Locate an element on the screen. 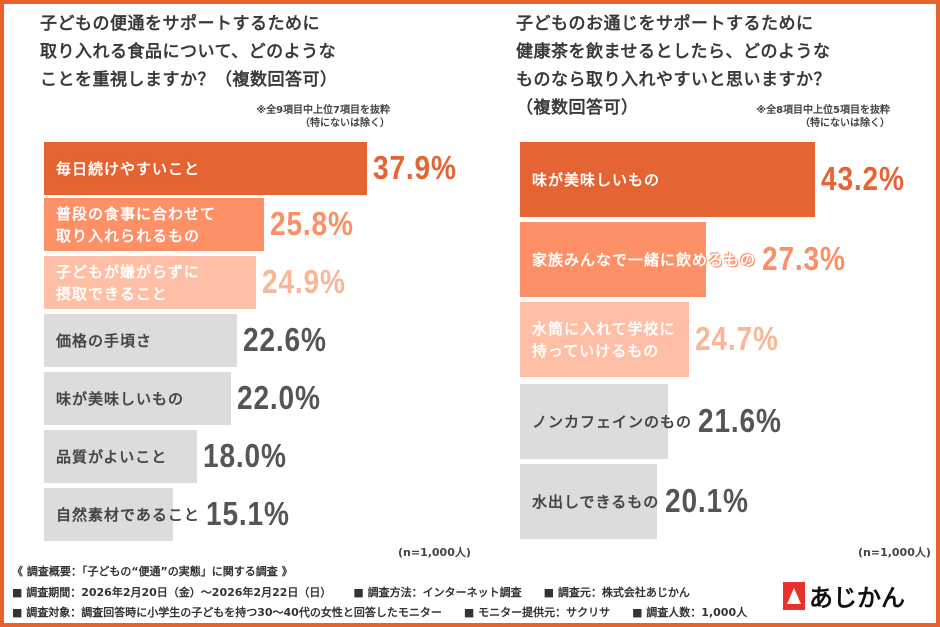 The height and width of the screenshot is (627, 940). value-label: 37.9% is located at coordinates (414, 167).